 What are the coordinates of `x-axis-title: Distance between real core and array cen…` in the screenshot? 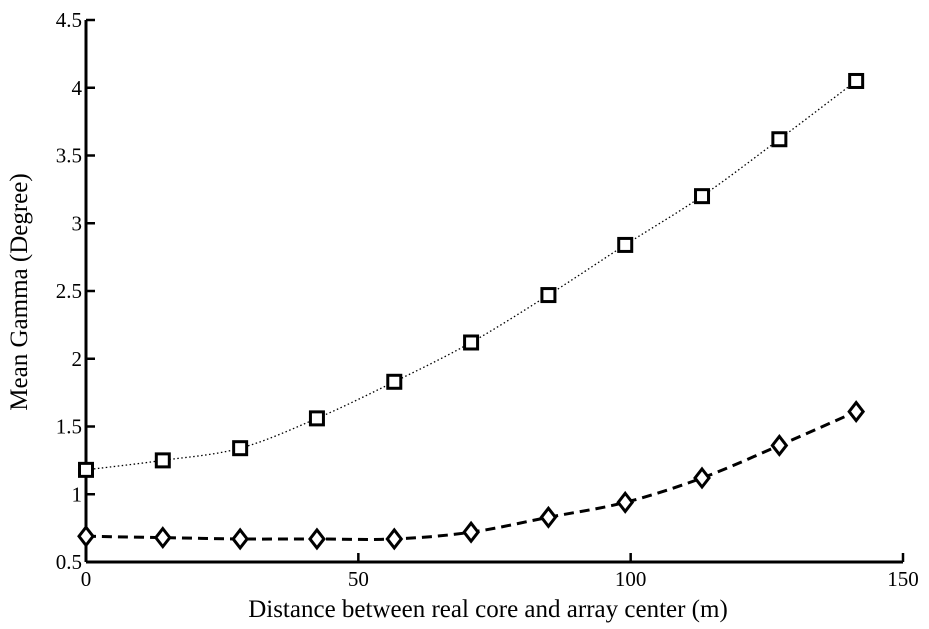 It's located at (488, 609).